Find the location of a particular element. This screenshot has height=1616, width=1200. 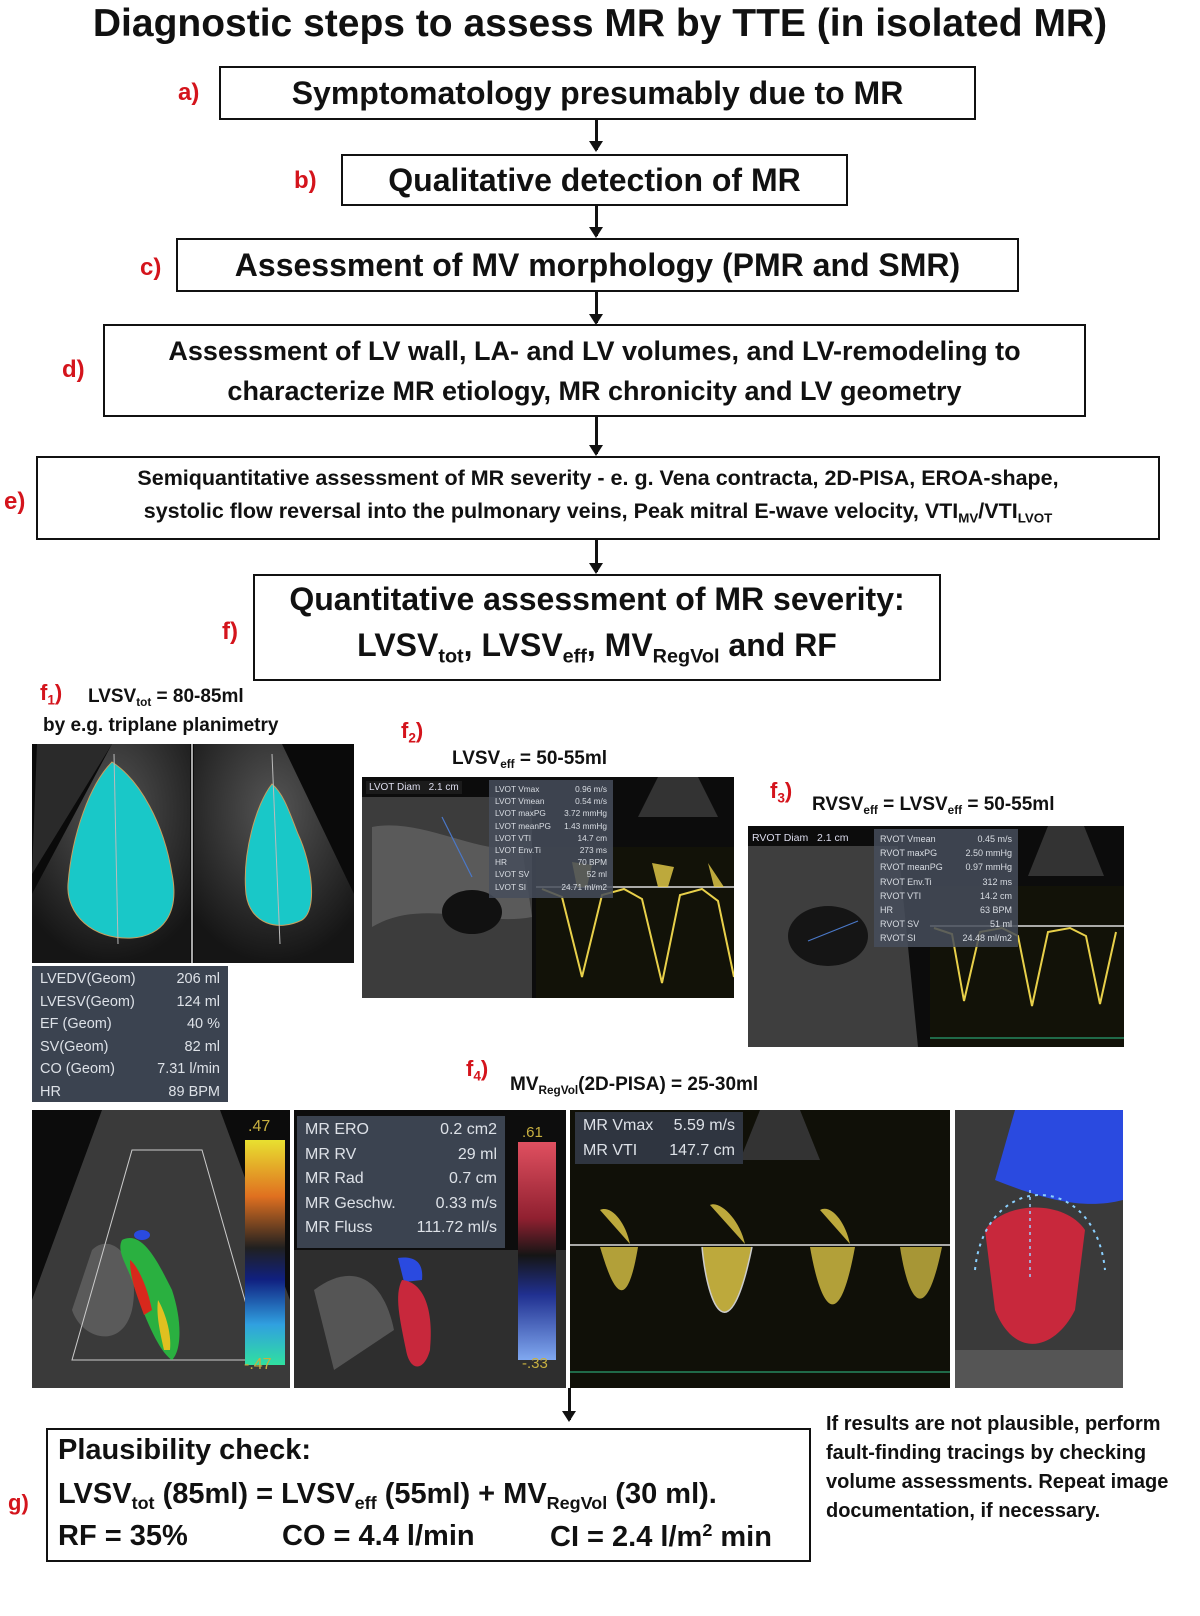

f4-scale-1-bottom: -.47 is located at coordinates (258, 1364).